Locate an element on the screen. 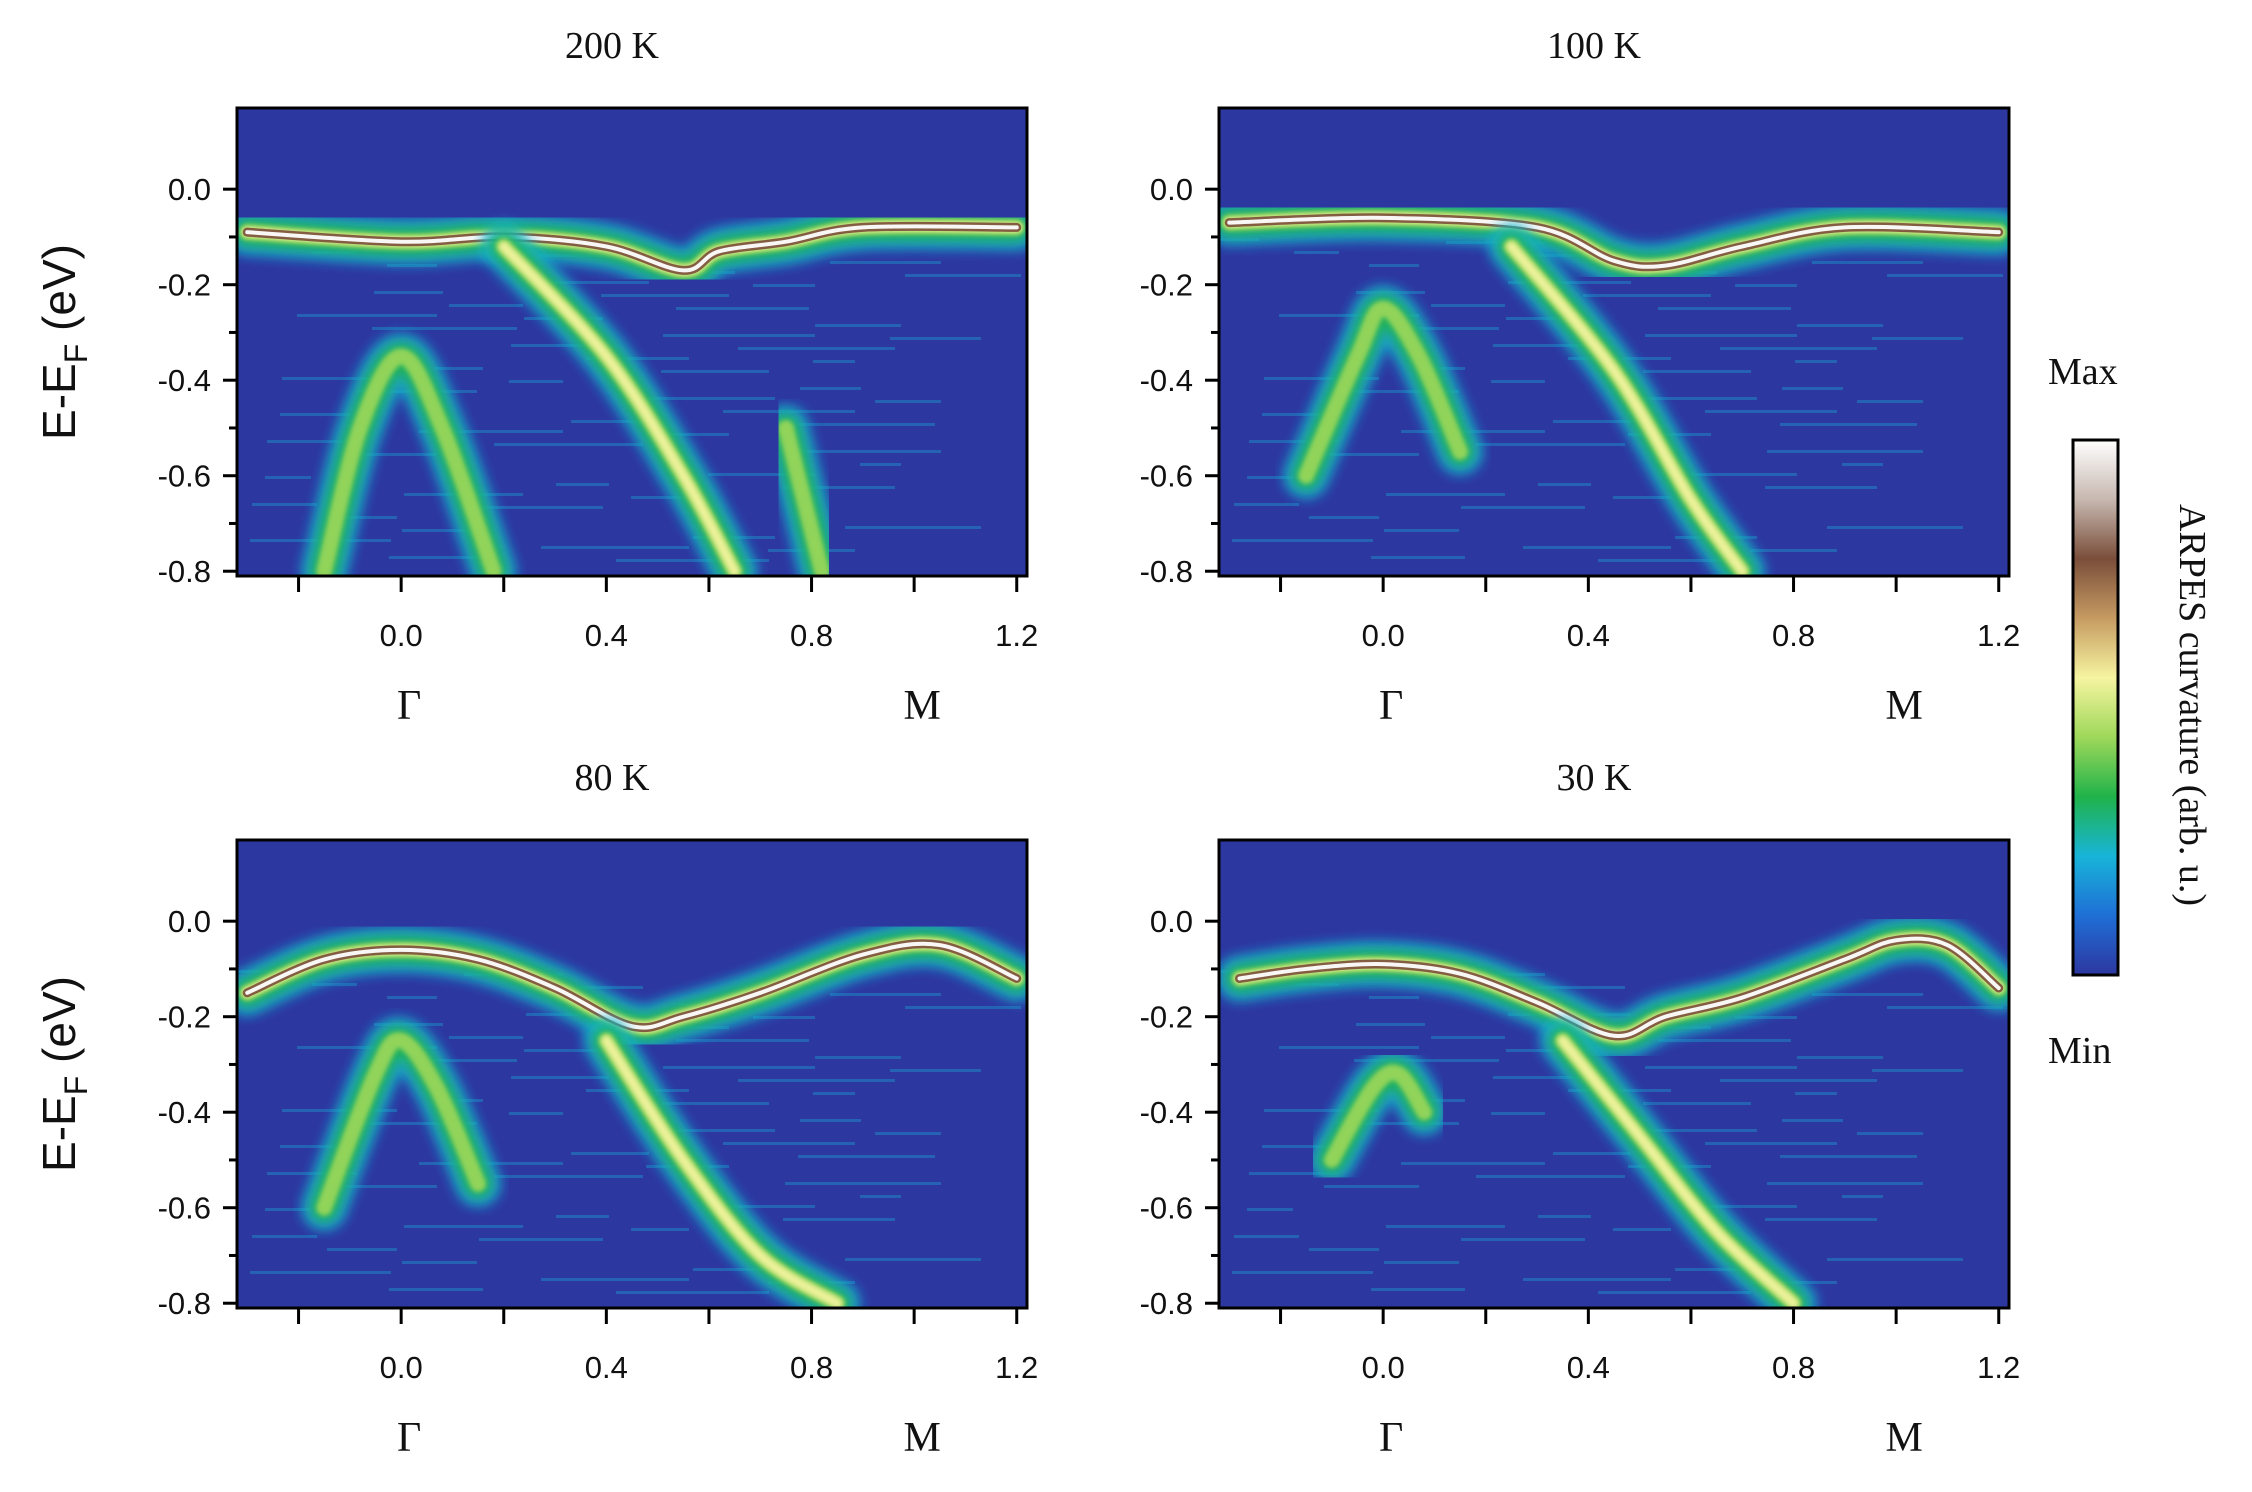 The image size is (2252, 1492). y-tick-label: 0.0 is located at coordinates (189, 189).